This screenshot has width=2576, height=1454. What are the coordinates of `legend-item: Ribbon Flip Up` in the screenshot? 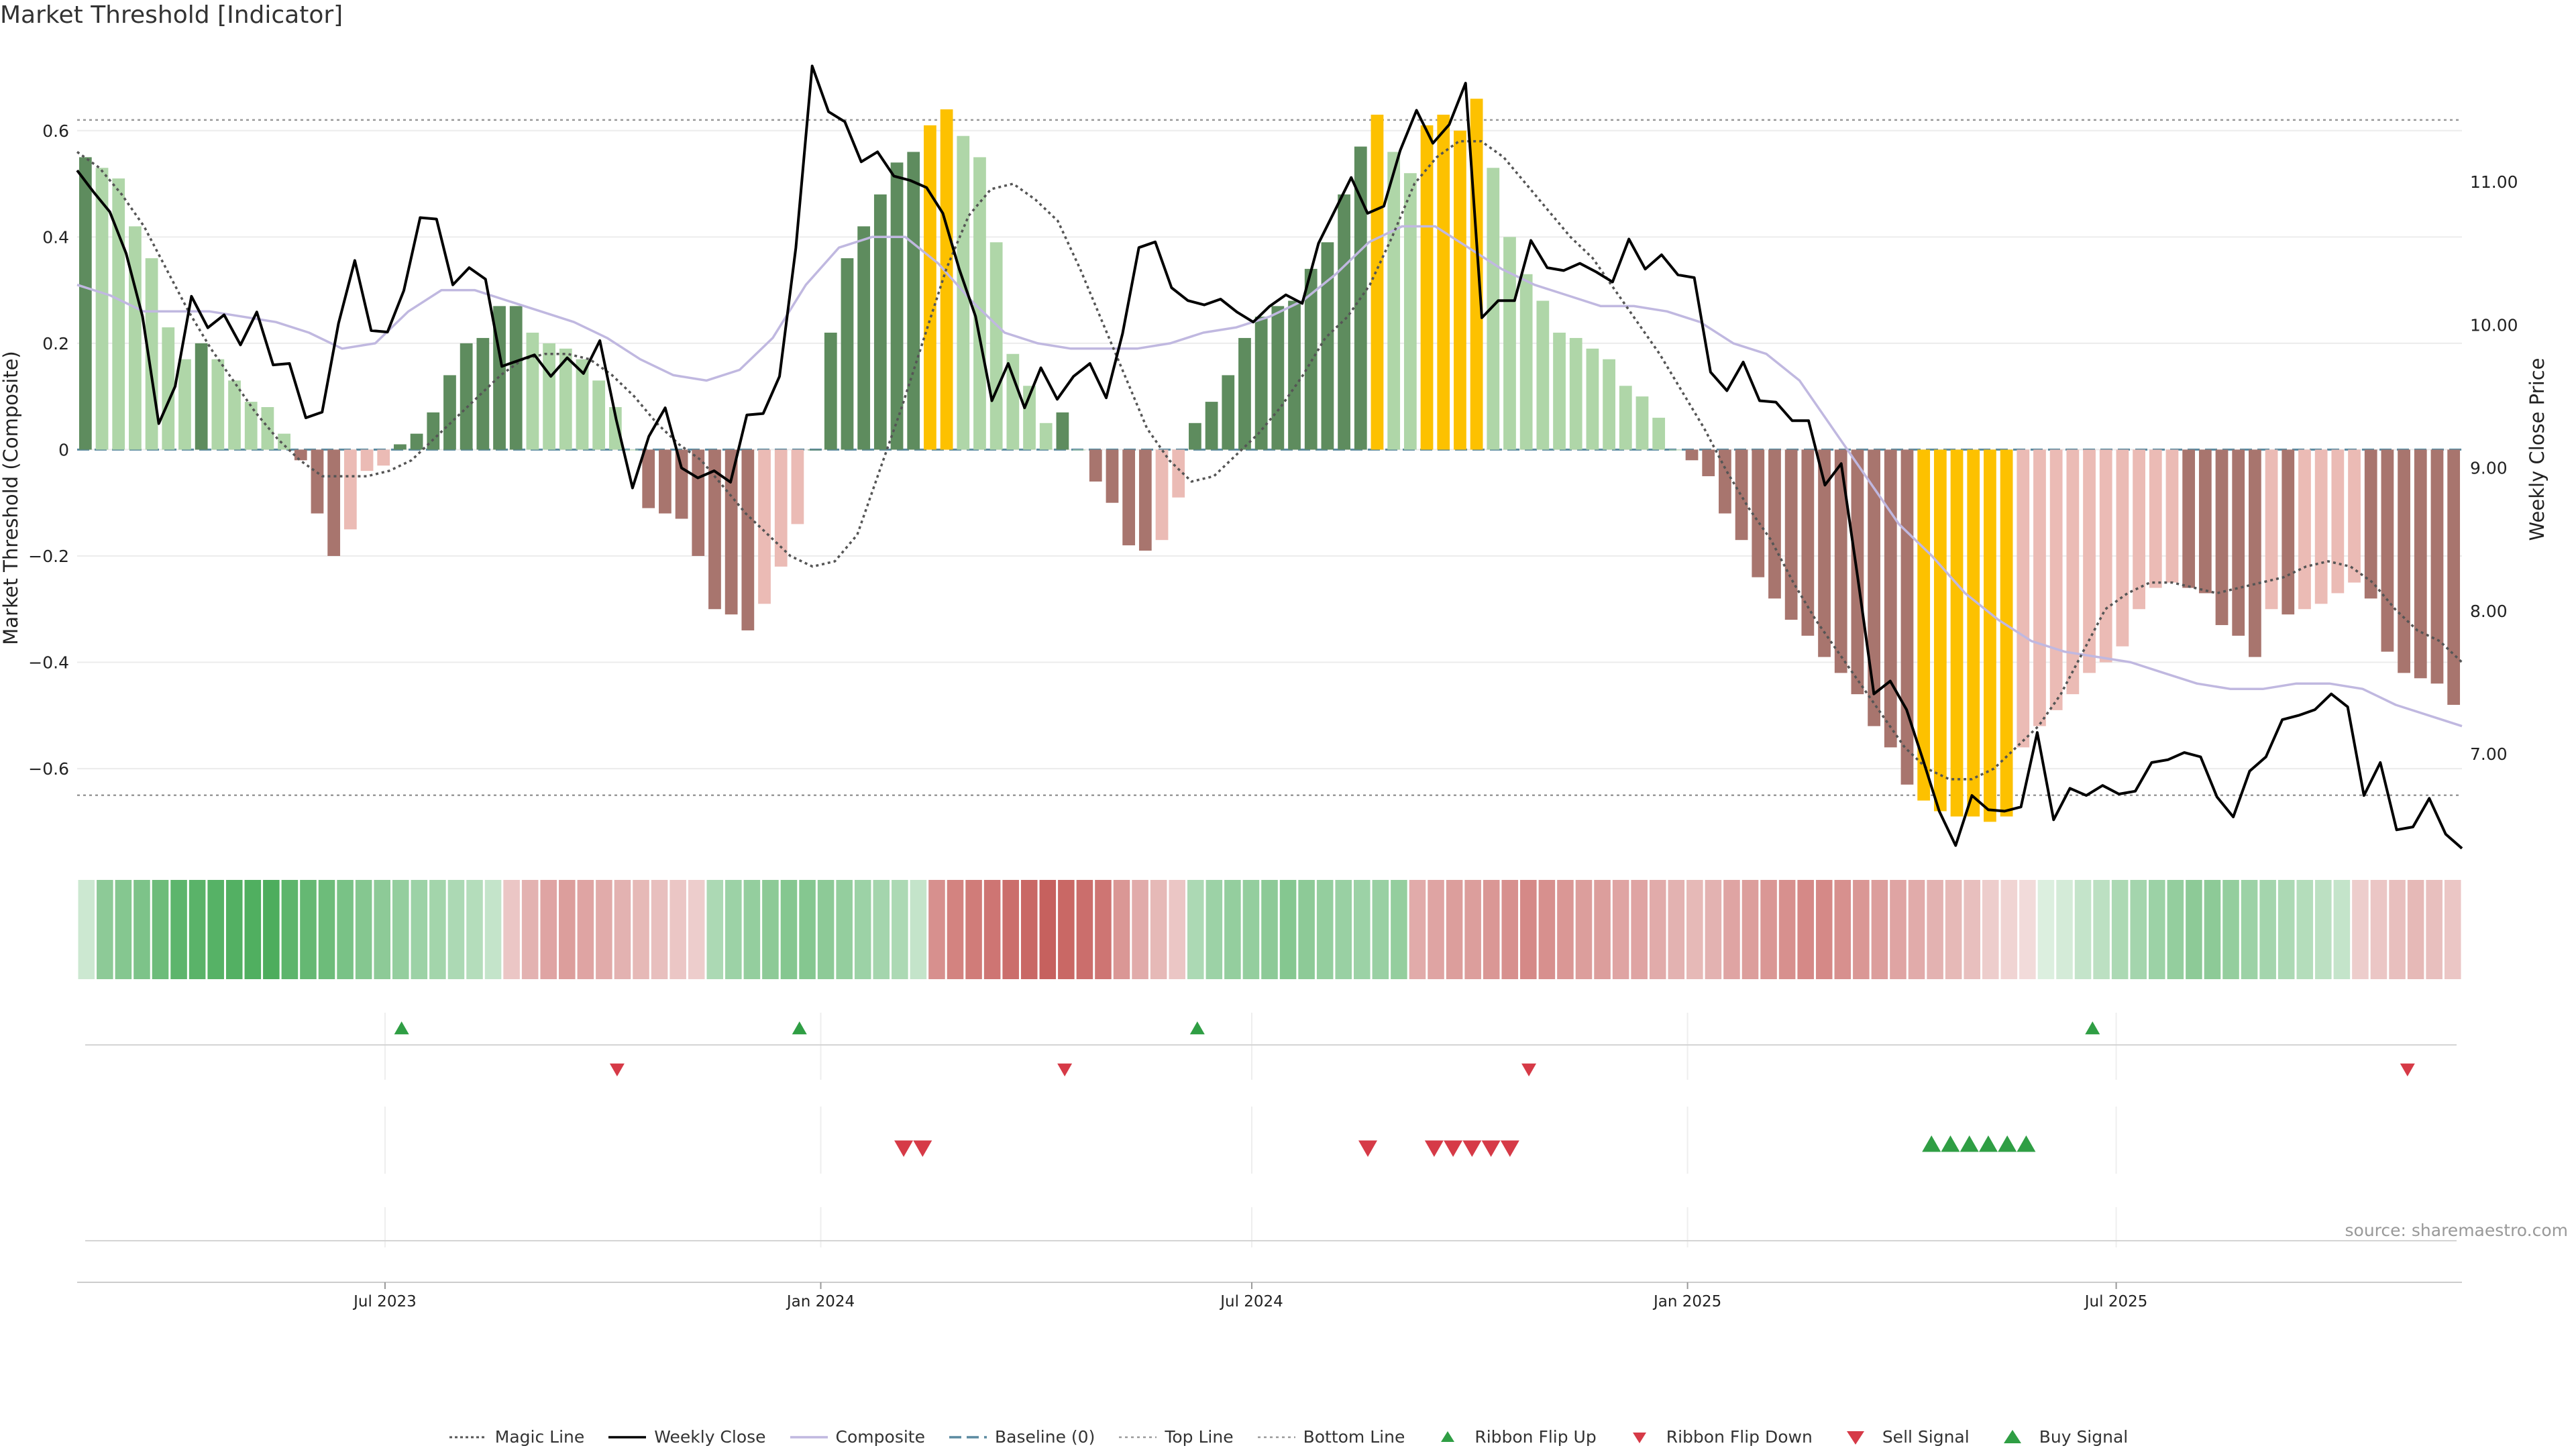 It's located at (1512, 1437).